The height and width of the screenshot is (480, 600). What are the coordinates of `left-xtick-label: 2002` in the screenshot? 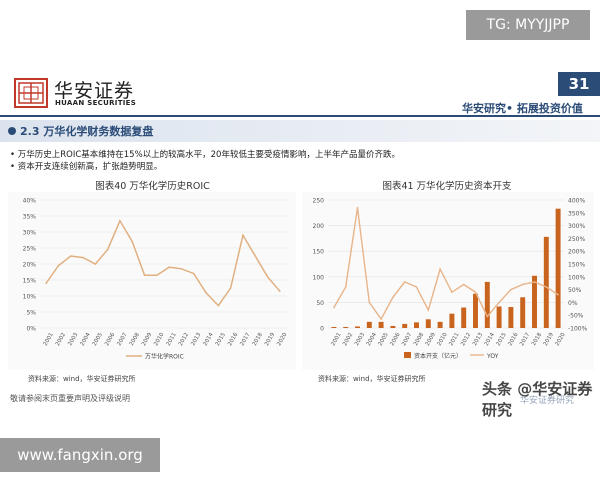 It's located at (61, 339).